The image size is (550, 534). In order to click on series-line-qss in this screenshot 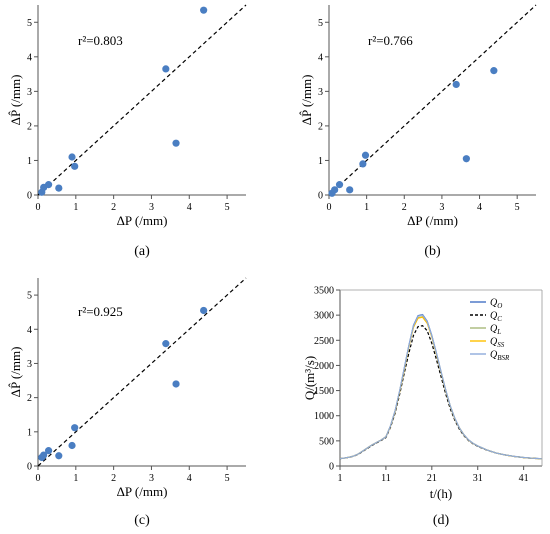, I will do `click(441, 388)`.